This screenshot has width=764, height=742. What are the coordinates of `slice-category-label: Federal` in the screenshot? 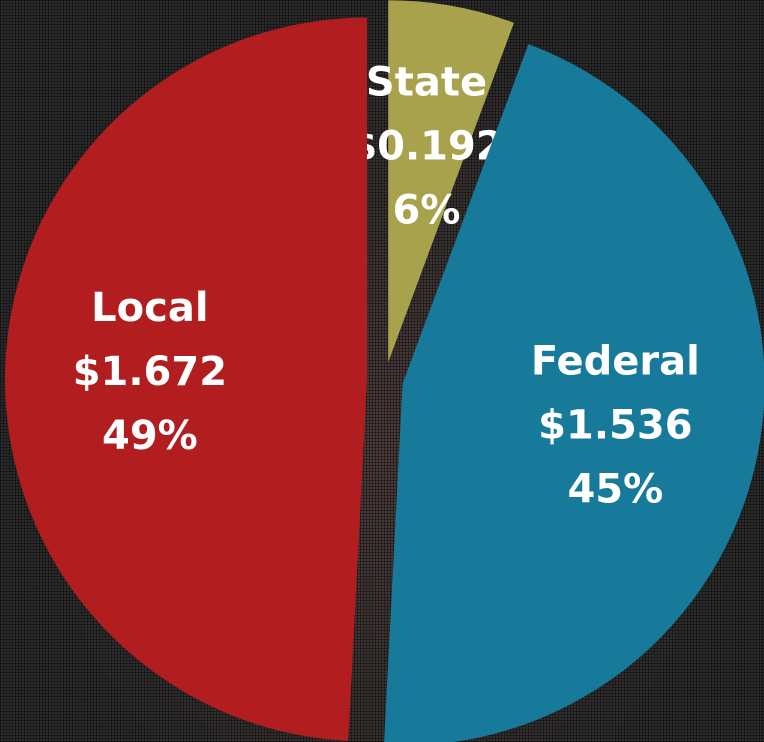 It's located at (615, 361).